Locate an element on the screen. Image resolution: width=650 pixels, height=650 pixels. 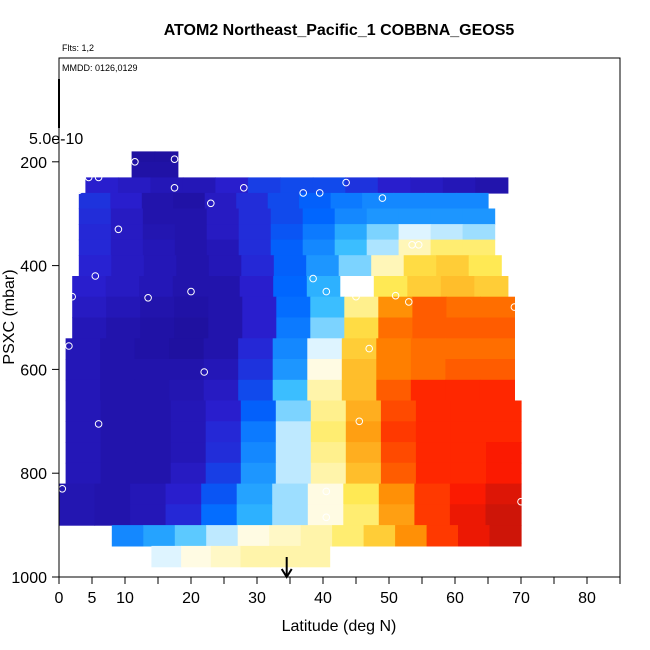
x-tick-label: 40 is located at coordinates (323, 598).